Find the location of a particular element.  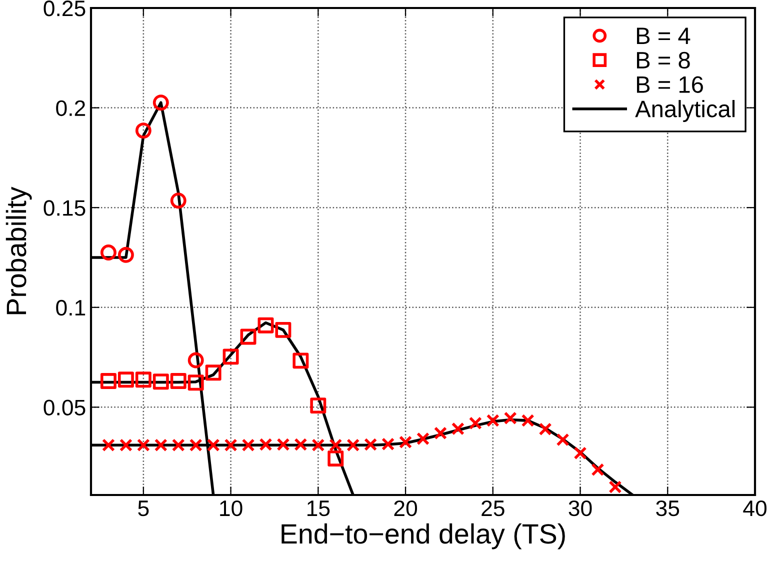

x-tick-label: 40 is located at coordinates (754, 508).